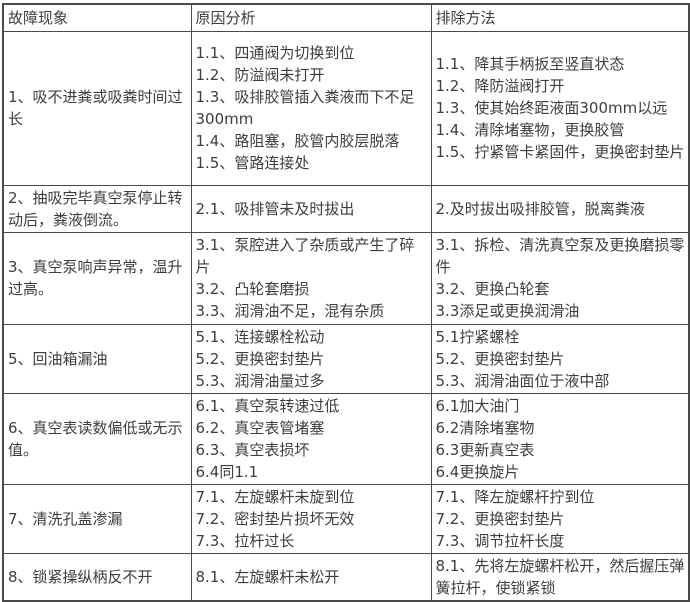 Image resolution: width=690 pixels, height=602 pixels. Describe the element at coordinates (500, 358) in the screenshot. I see `solution-line: 5.2、更换密封垫片` at that location.